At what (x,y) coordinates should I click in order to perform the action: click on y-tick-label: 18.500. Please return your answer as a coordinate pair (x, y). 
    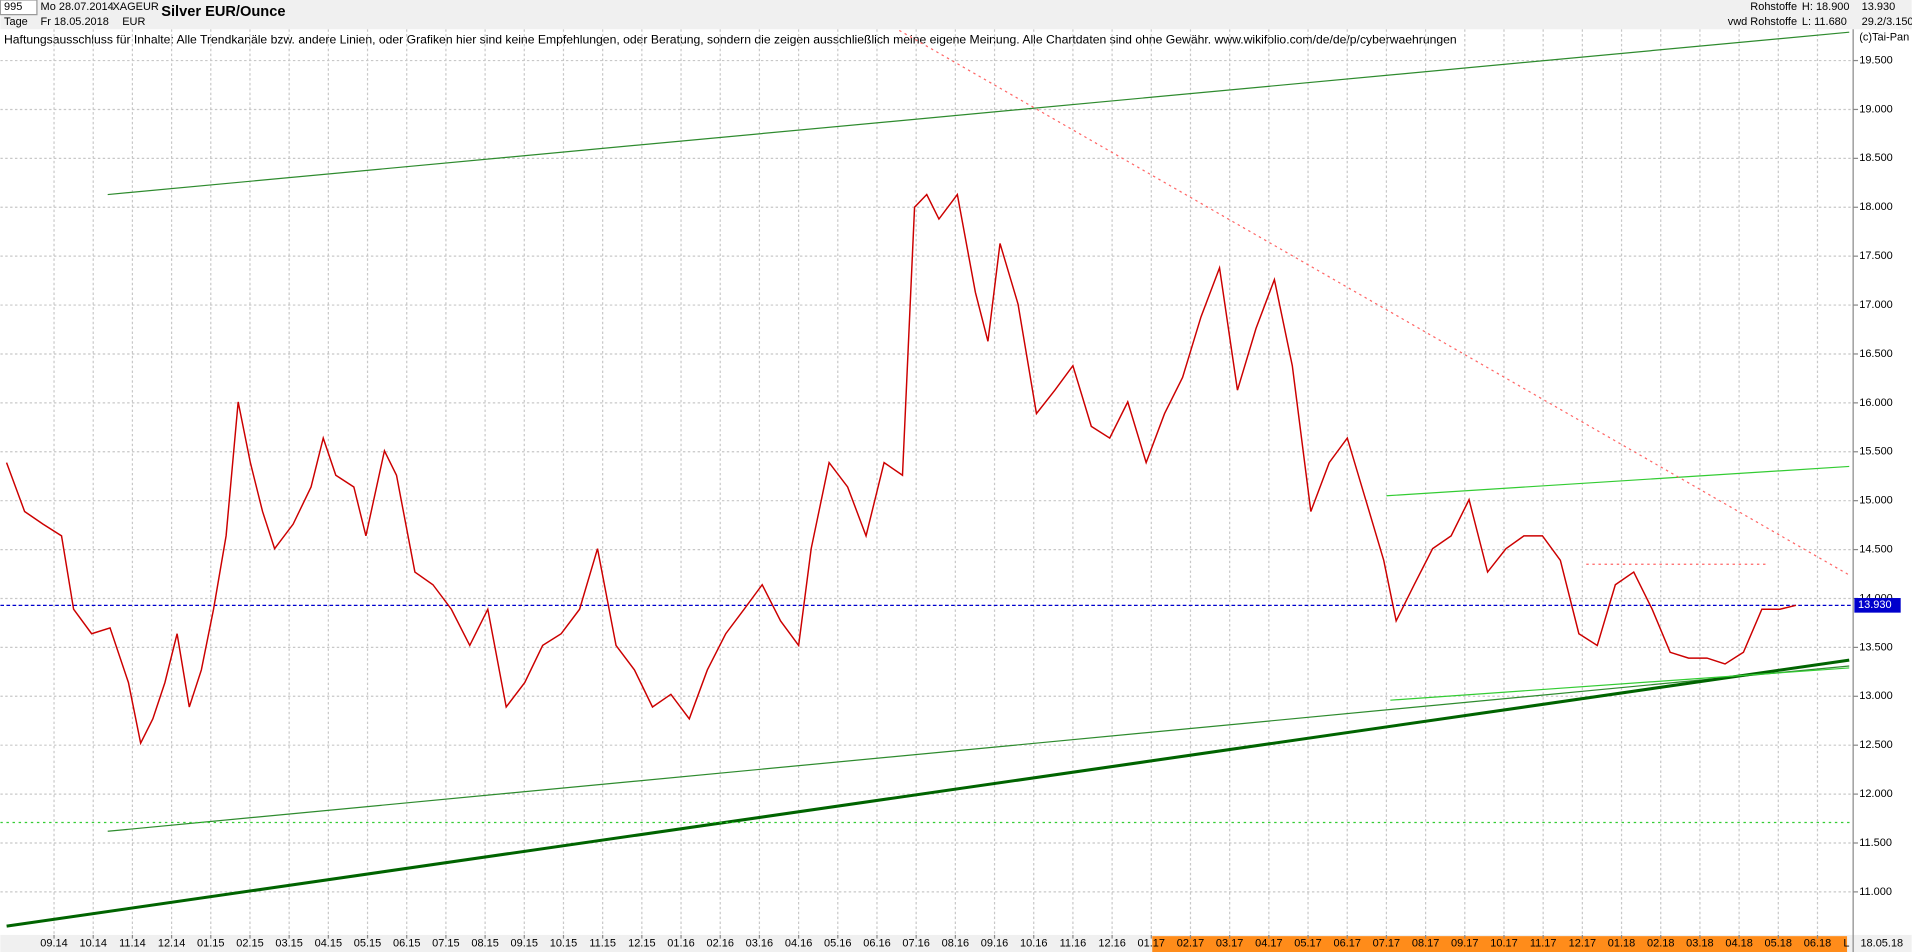
    Looking at the image, I should click on (1876, 158).